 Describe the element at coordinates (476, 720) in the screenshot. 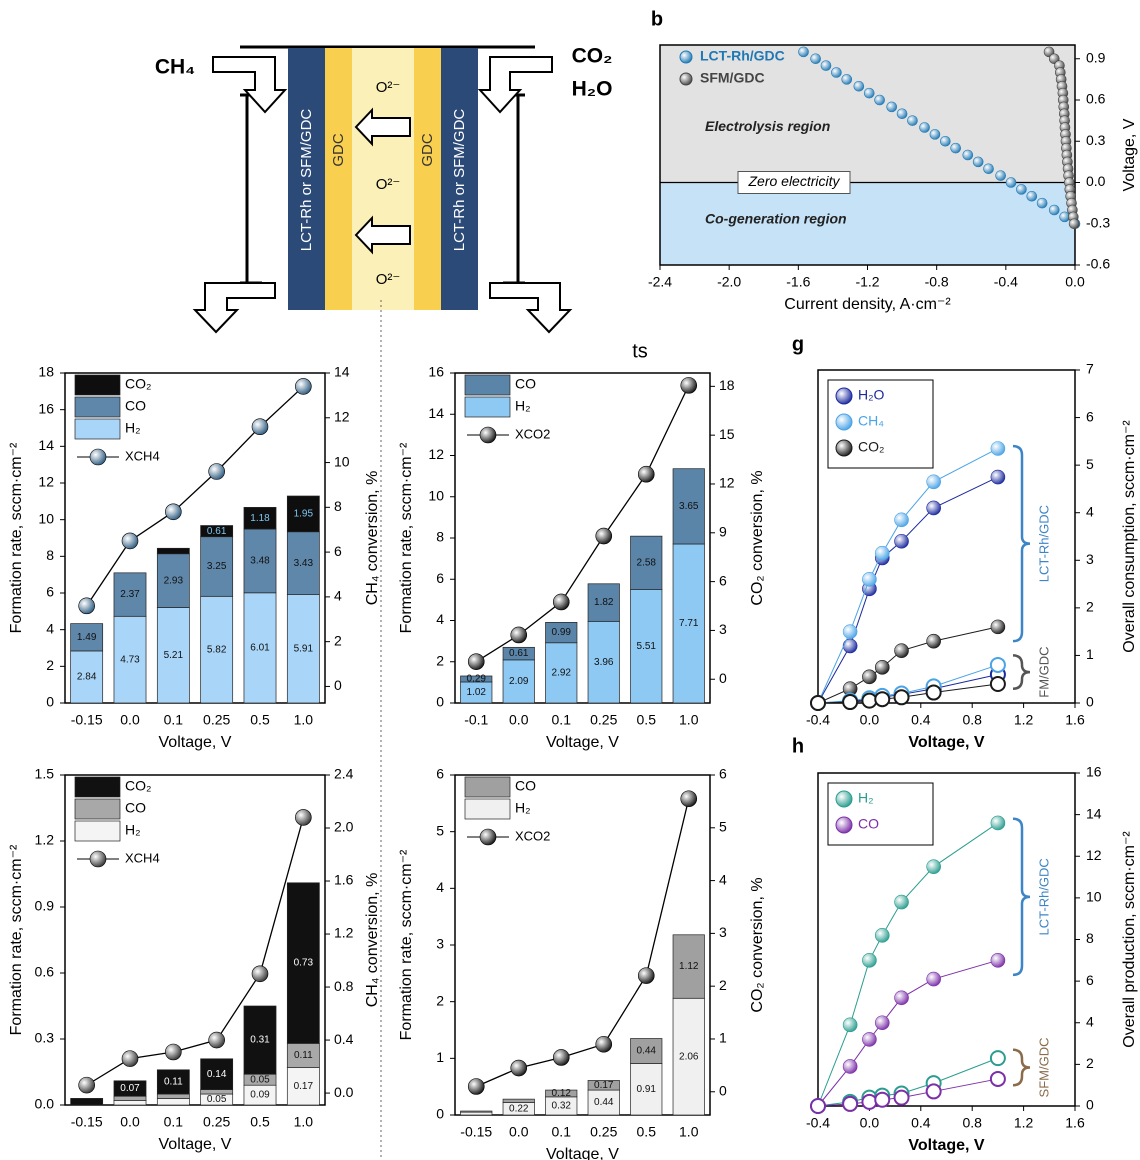

I see `x-tick-label: -0.1` at that location.